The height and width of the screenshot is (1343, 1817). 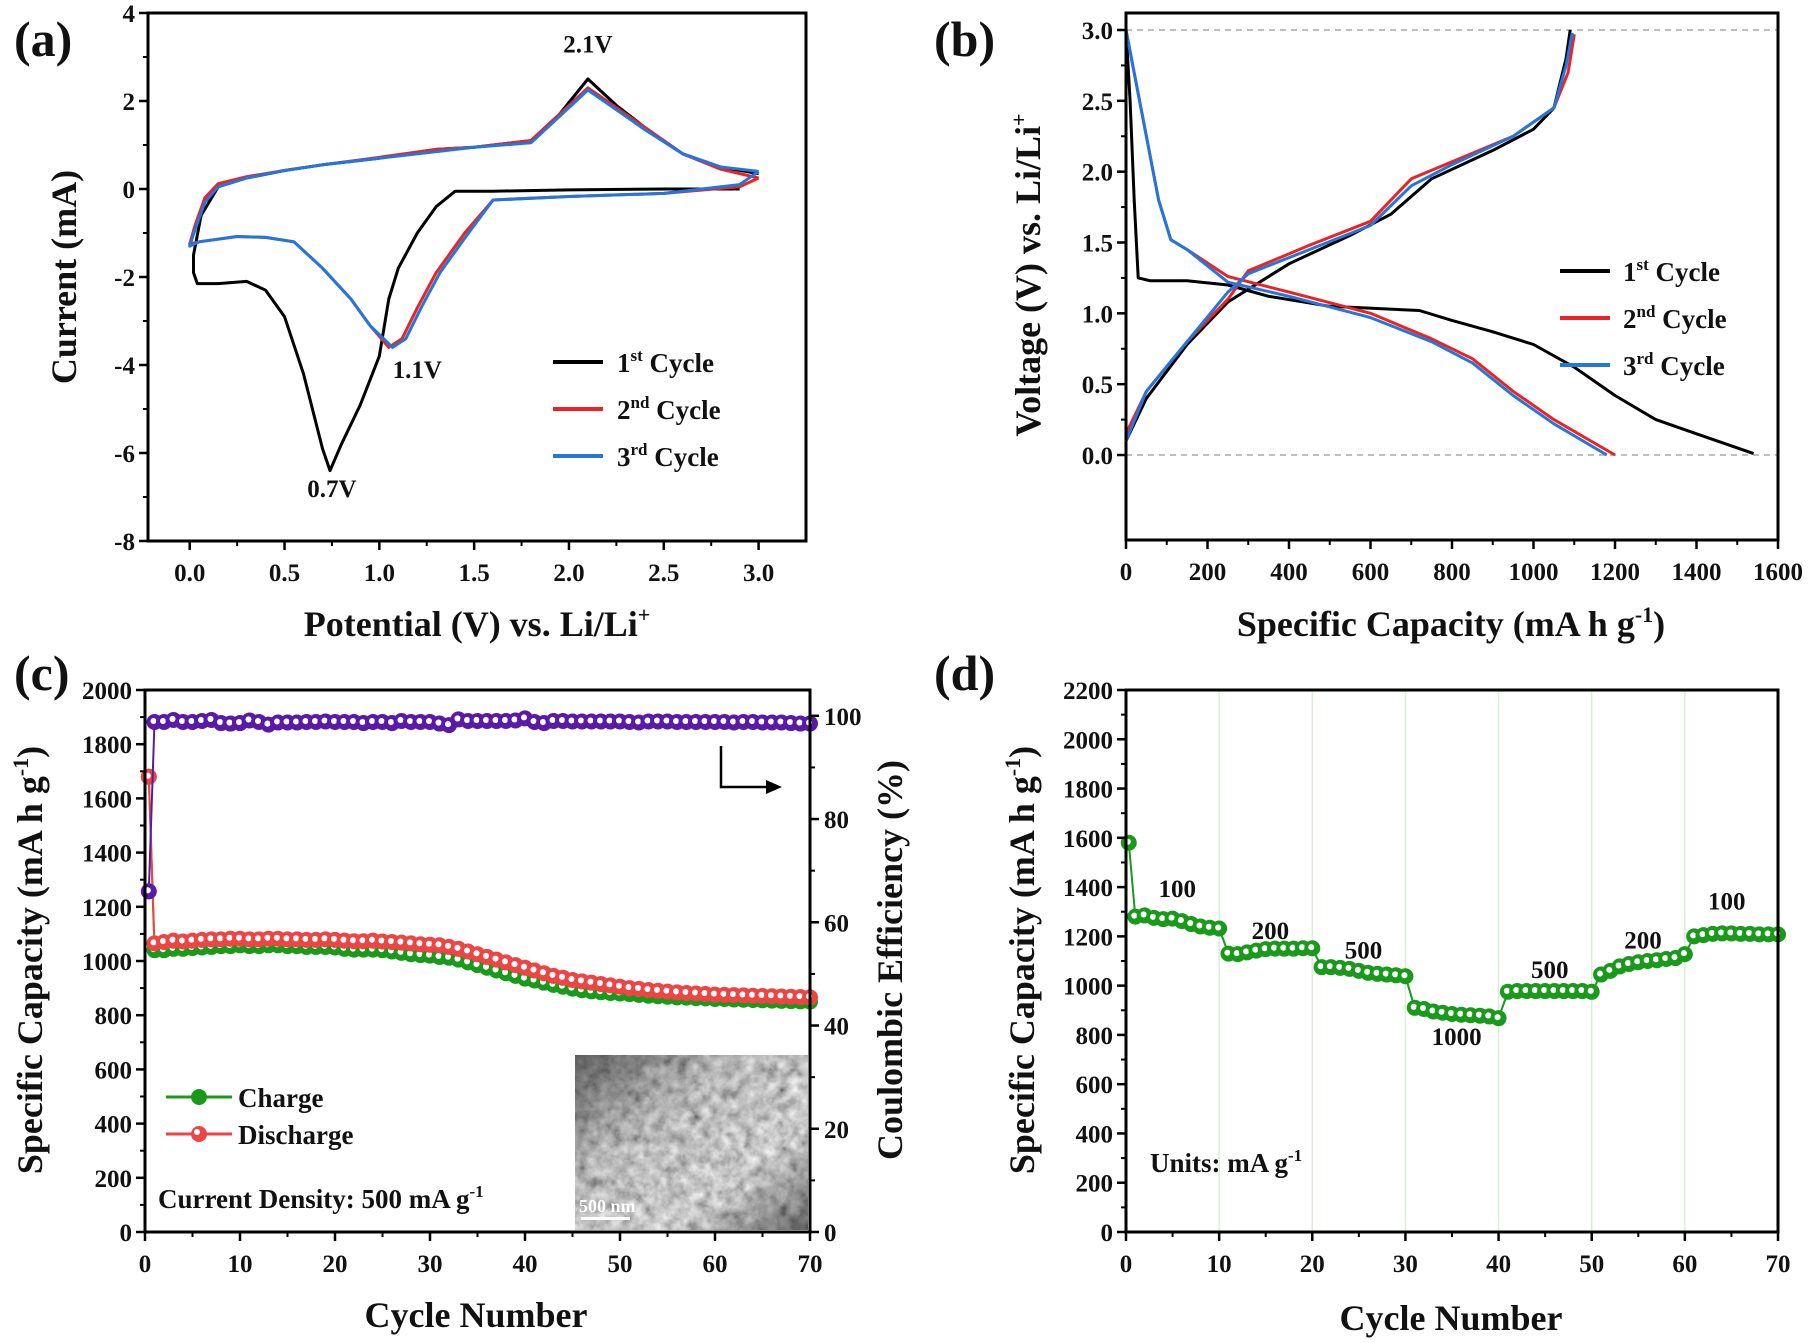 What do you see at coordinates (114, 1125) in the screenshot?
I see `y-tick-label: 400` at bounding box center [114, 1125].